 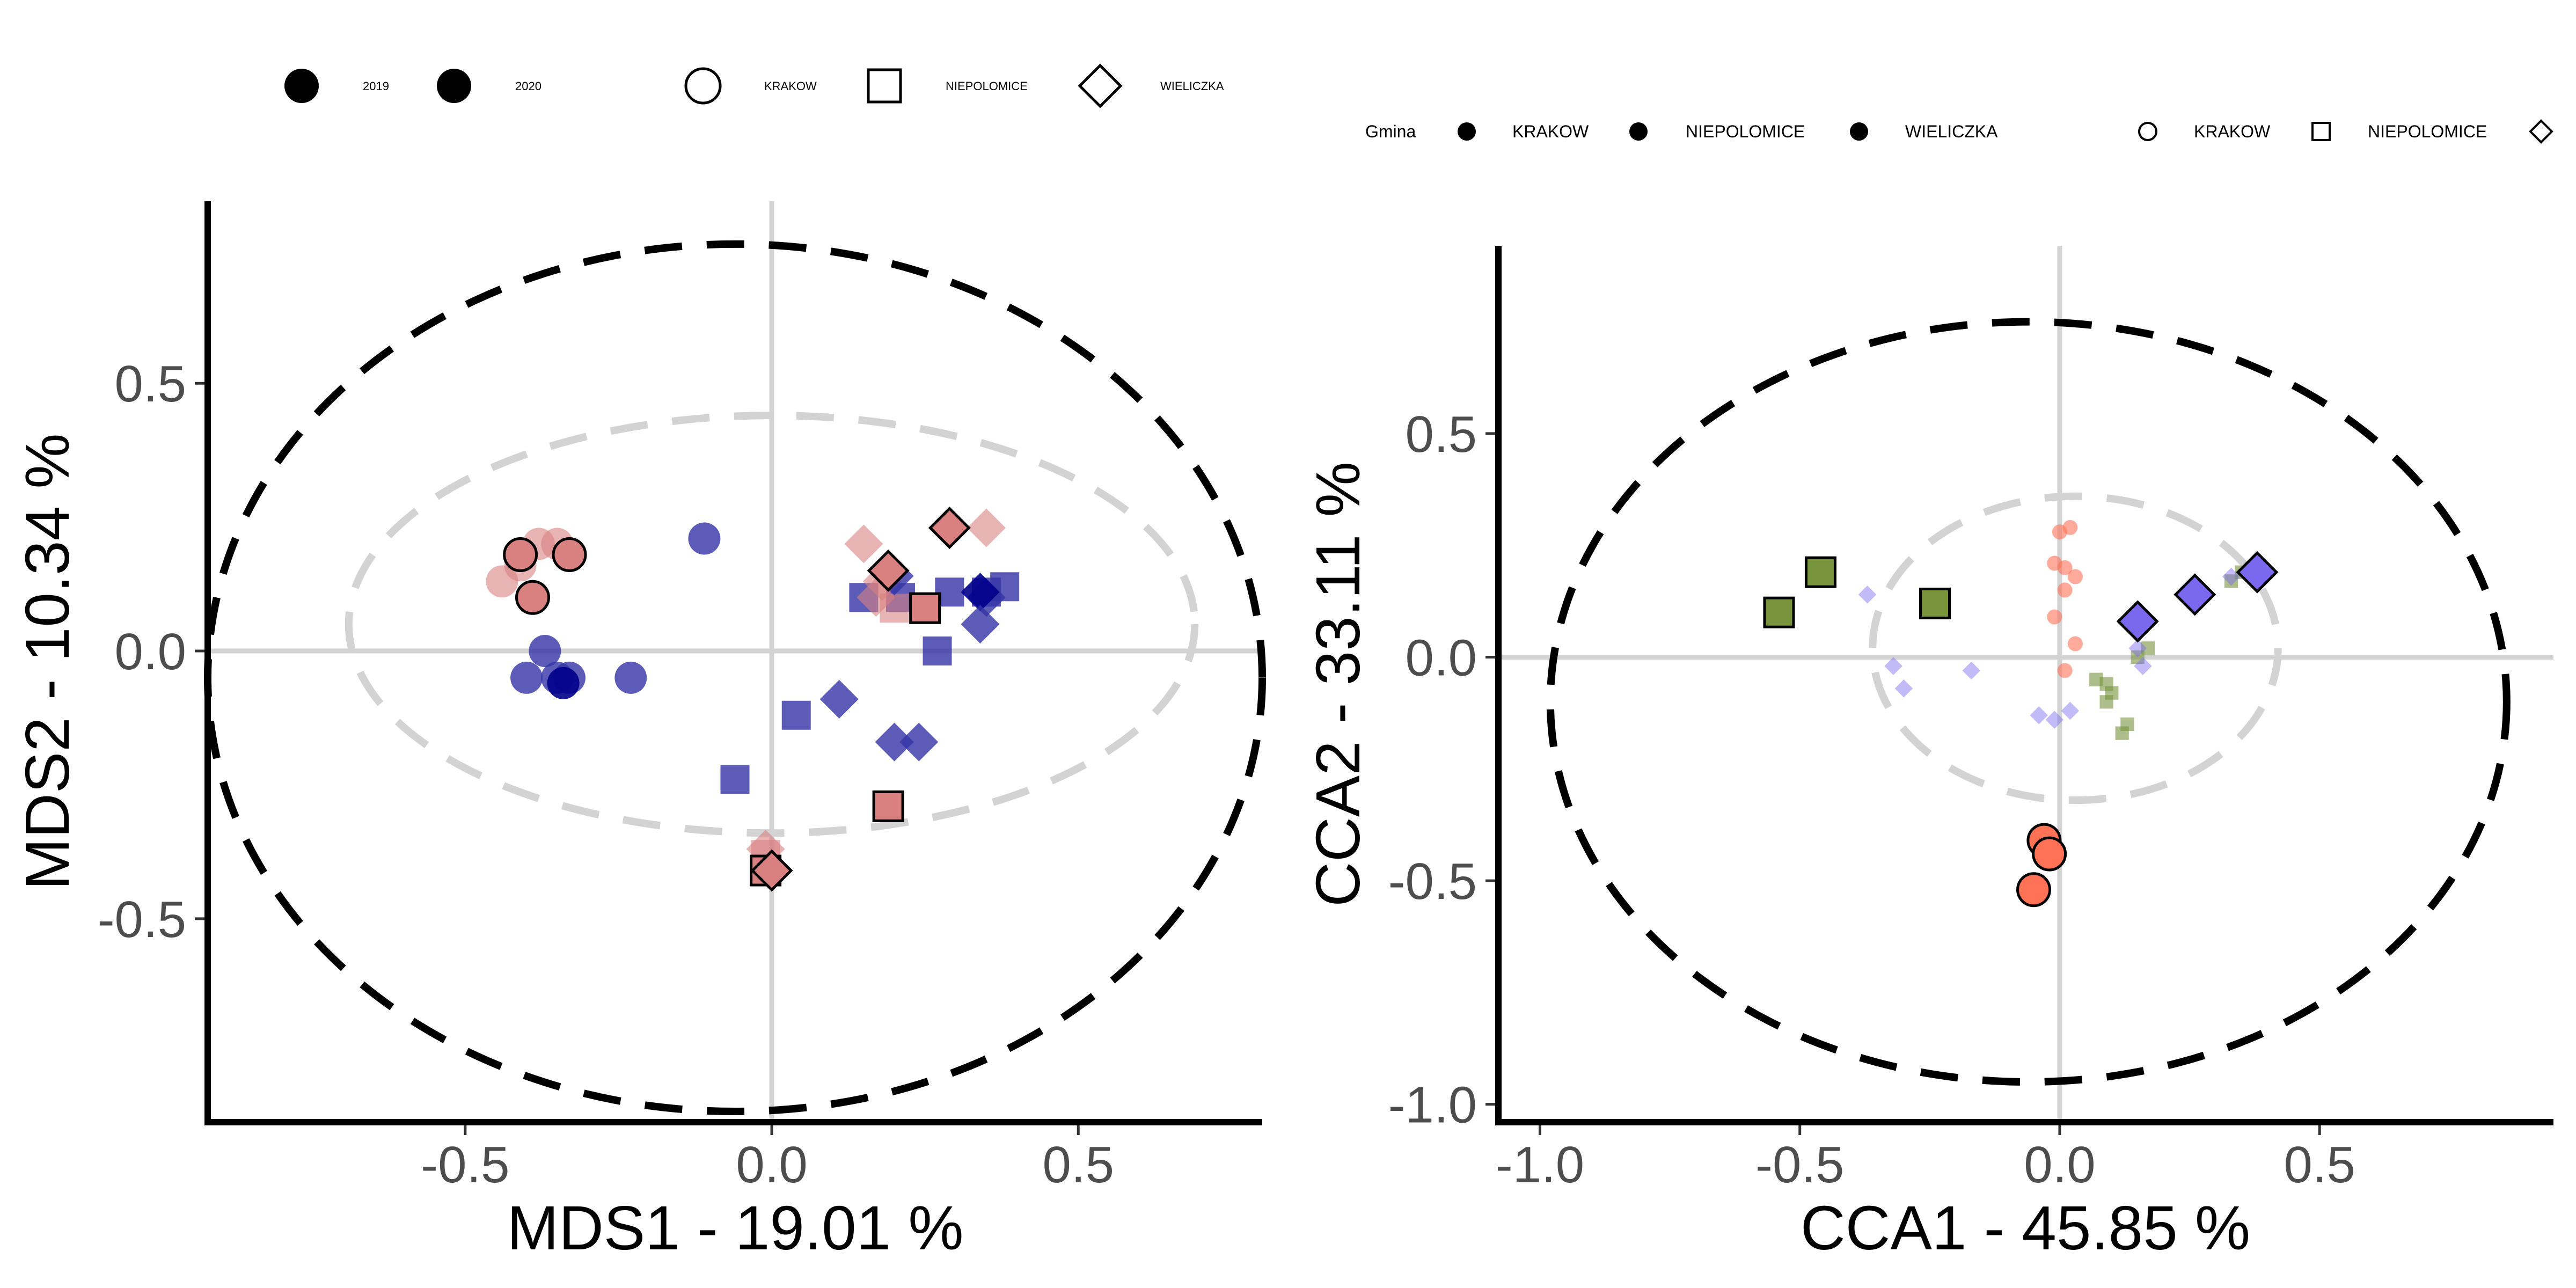 I want to click on legend-fill-krakow-label: KRAKOW, so click(x=1550, y=131).